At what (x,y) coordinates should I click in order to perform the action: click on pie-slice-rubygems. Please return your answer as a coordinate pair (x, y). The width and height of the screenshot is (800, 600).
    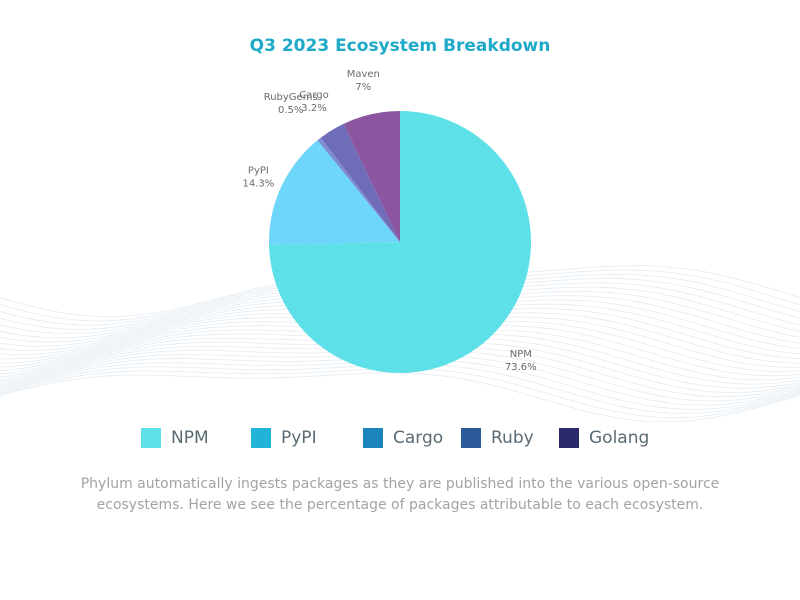
    Looking at the image, I should click on (358, 189).